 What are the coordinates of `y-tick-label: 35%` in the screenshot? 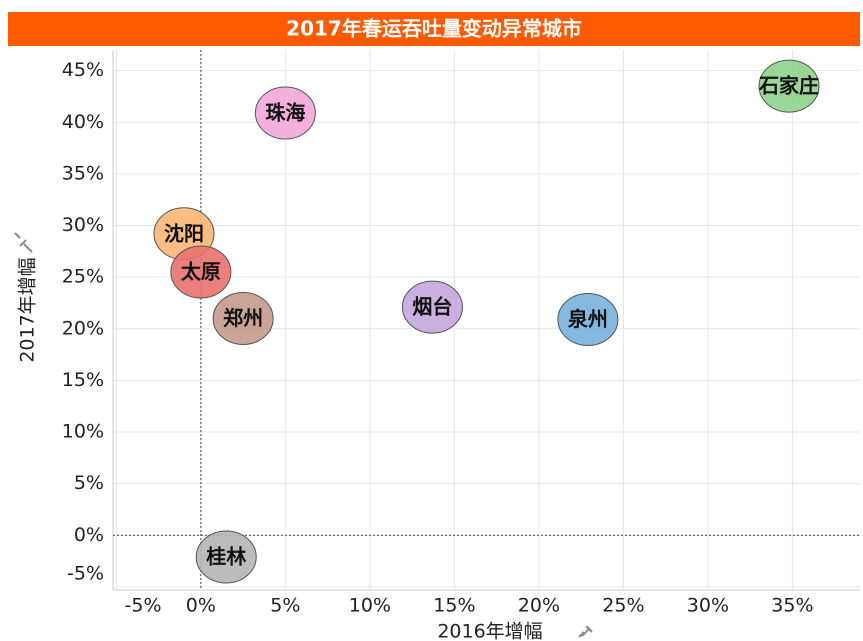 It's located at (83, 173).